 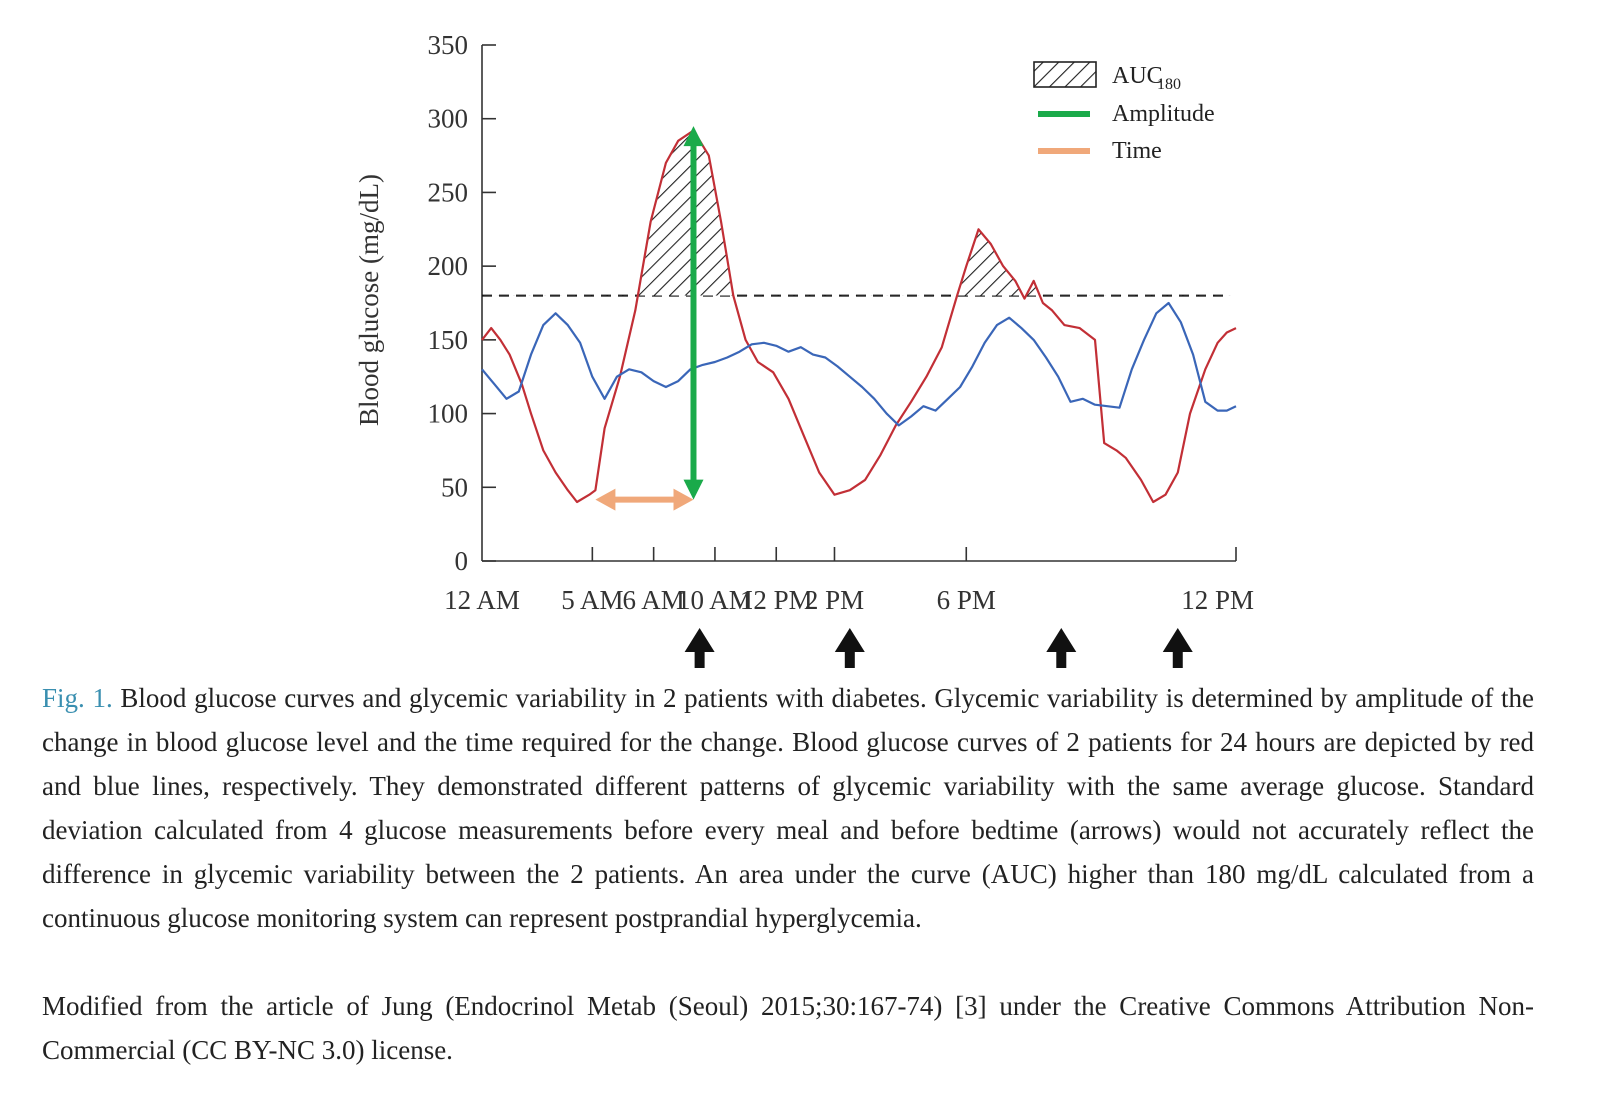 I want to click on legend-time-label: Time, so click(x=1137, y=151).